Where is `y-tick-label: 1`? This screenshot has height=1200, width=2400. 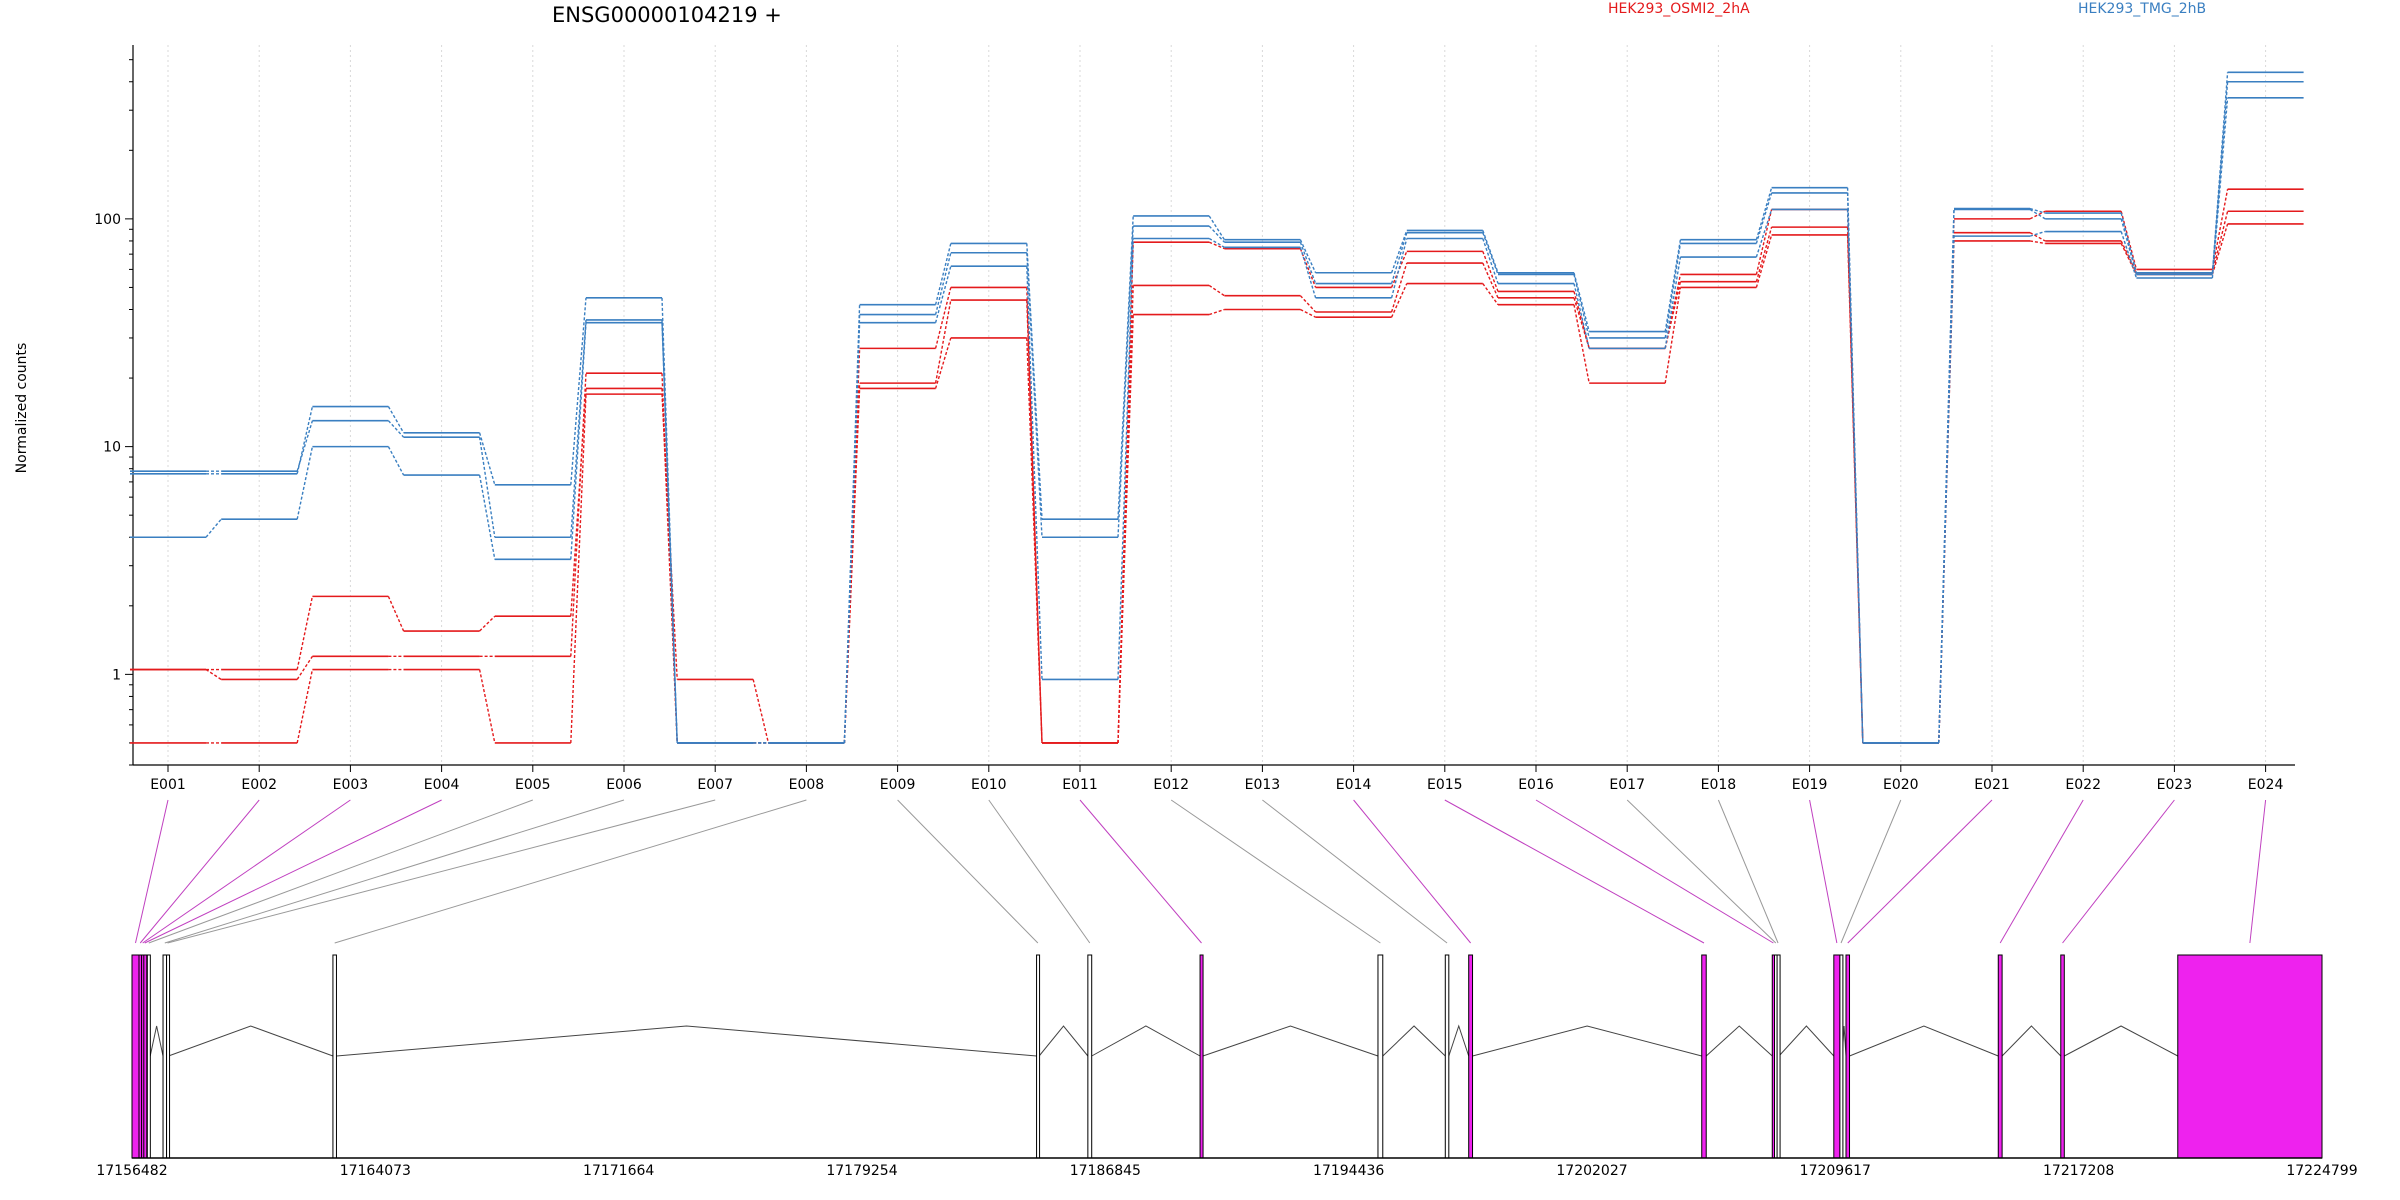
y-tick-label: 1 is located at coordinates (116, 675).